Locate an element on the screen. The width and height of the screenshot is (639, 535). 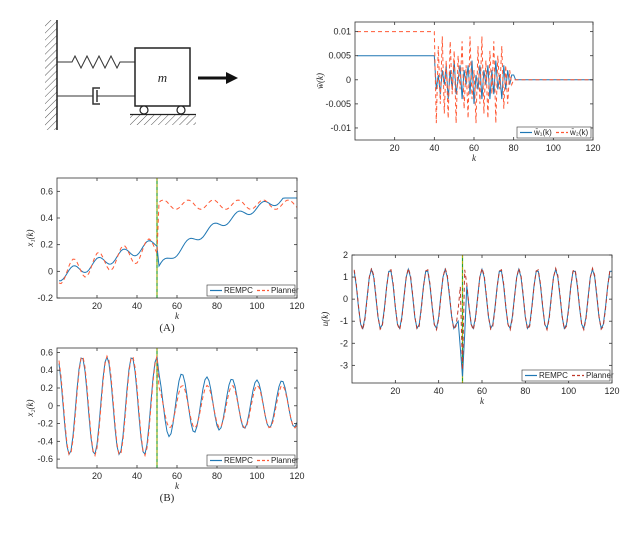
wheel-right is located at coordinates (181, 110).